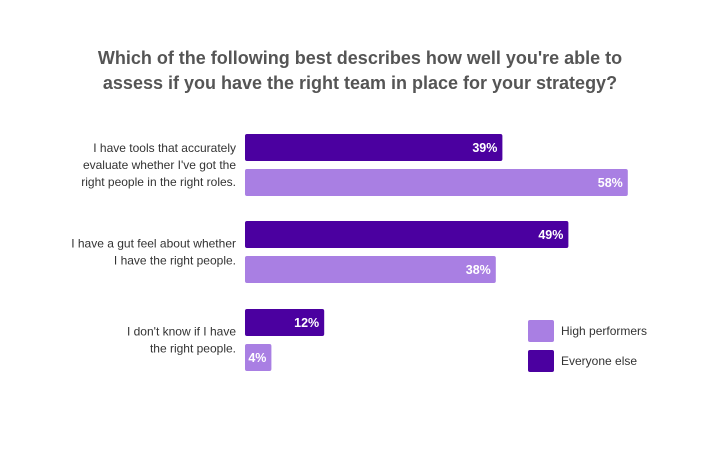 Image resolution: width=721 pixels, height=450 pixels. What do you see at coordinates (164, 148) in the screenshot?
I see `category-label: I have tools that accurately` at bounding box center [164, 148].